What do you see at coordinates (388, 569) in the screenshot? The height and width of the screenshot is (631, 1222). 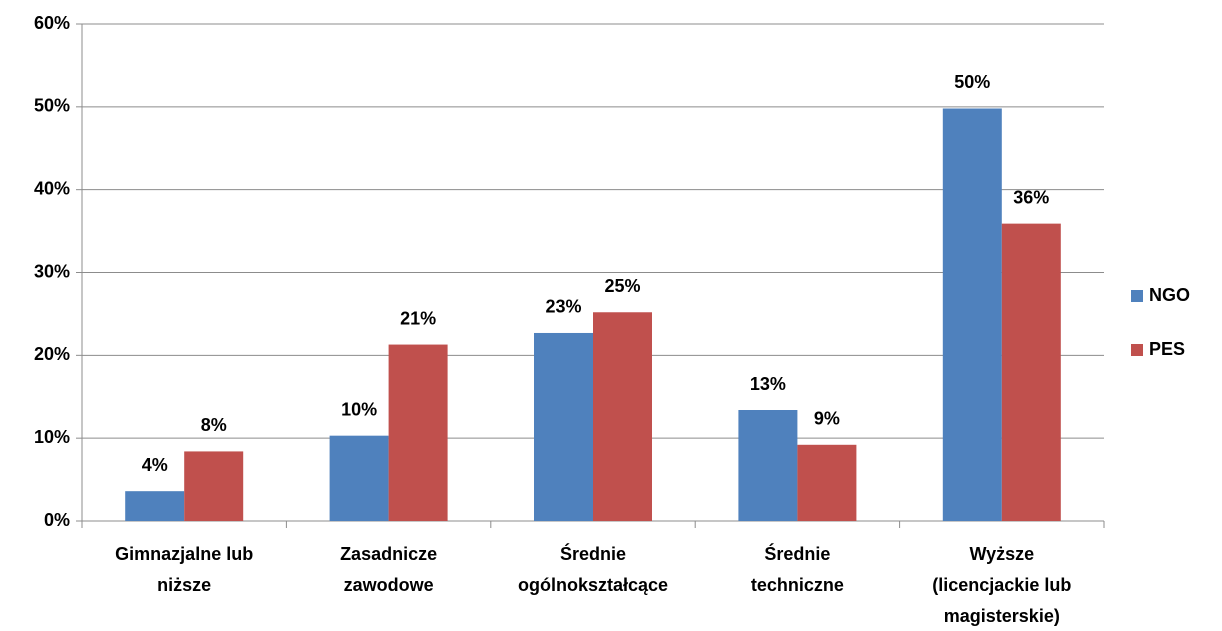 I see `x-tick-label: Zasadnicze zawodowe` at bounding box center [388, 569].